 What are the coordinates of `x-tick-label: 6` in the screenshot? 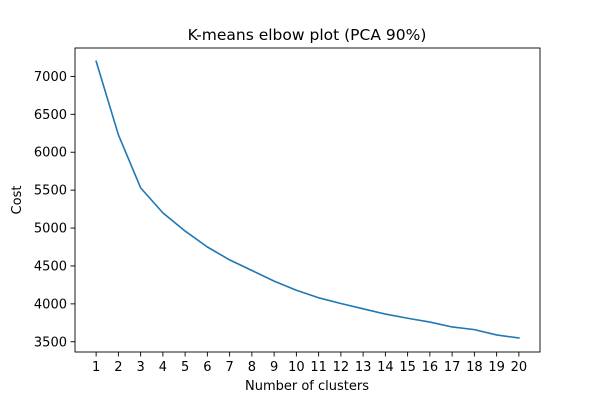 It's located at (207, 367).